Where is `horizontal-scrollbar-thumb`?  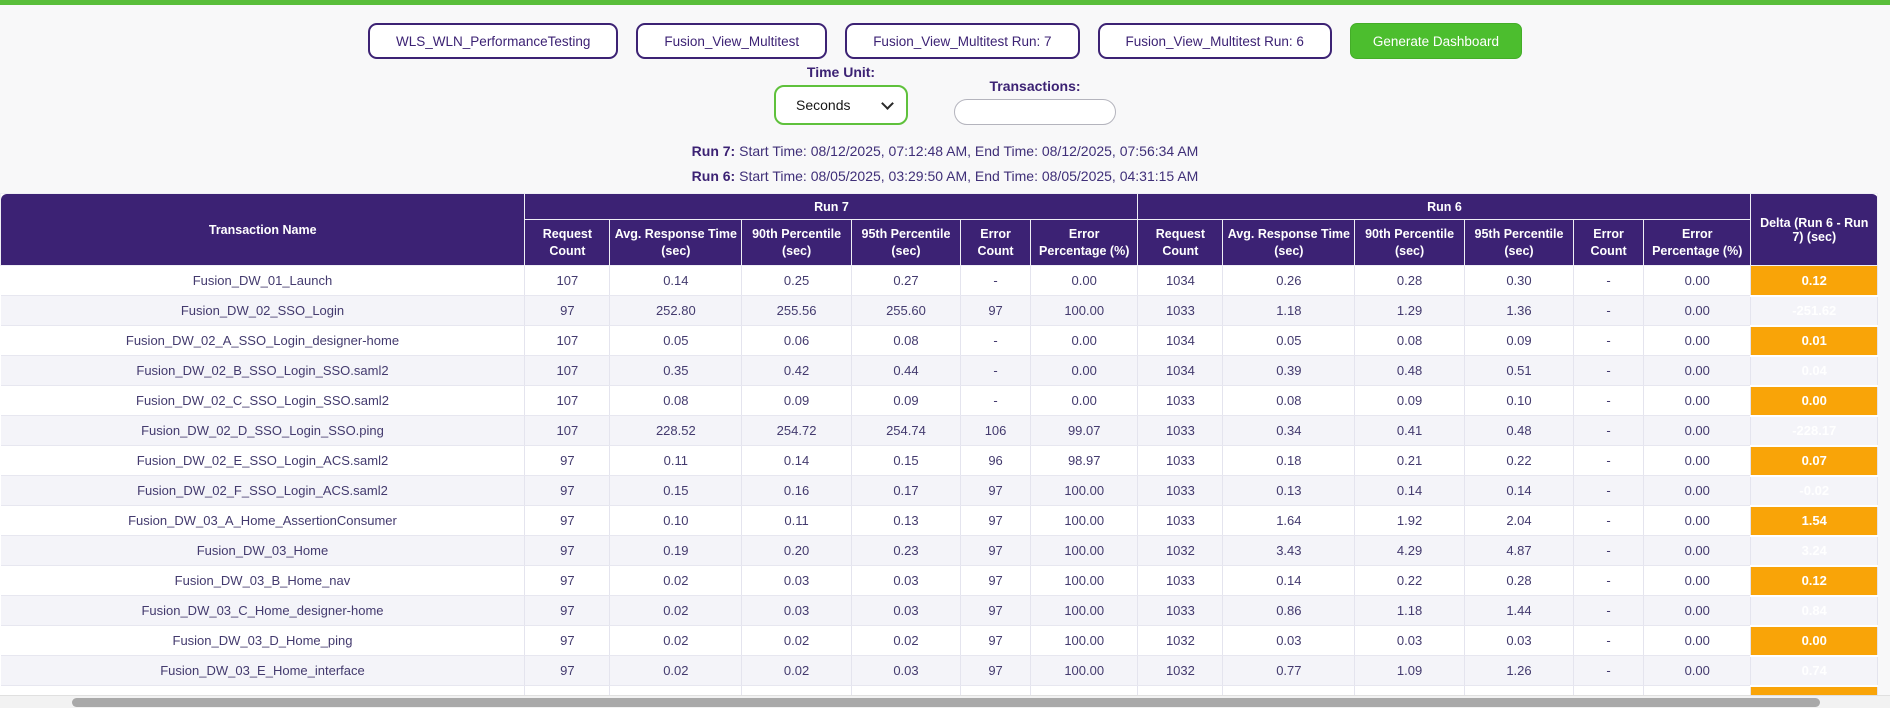
horizontal-scrollbar-thumb is located at coordinates (946, 702).